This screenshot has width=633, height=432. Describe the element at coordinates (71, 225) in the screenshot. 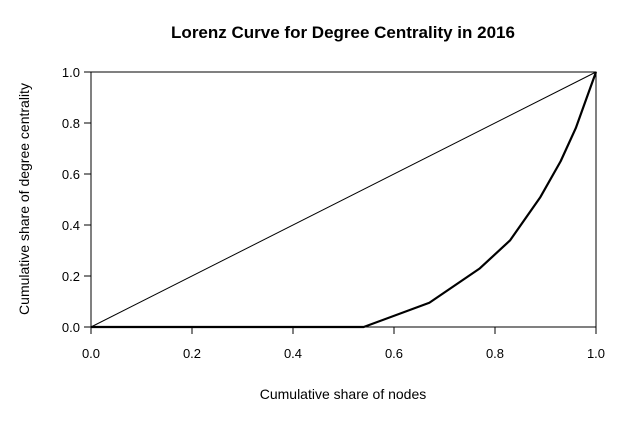

I see `y-tick-label: 0.4` at that location.